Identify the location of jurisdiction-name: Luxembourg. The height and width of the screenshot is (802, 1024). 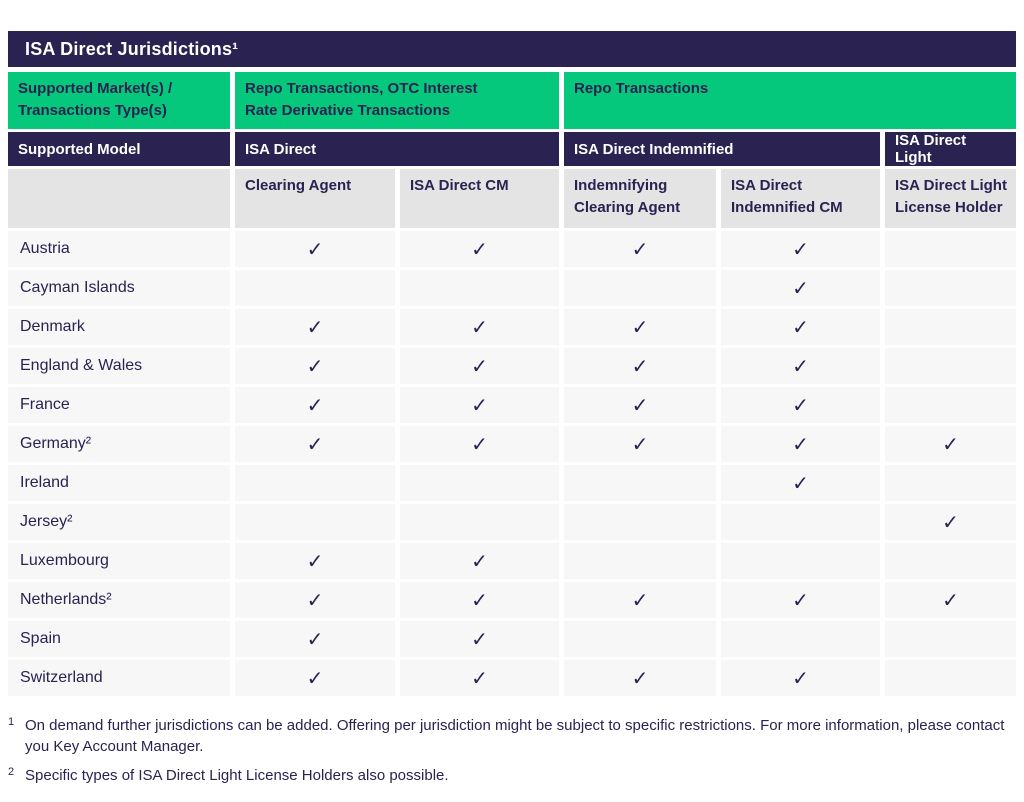
(119, 561).